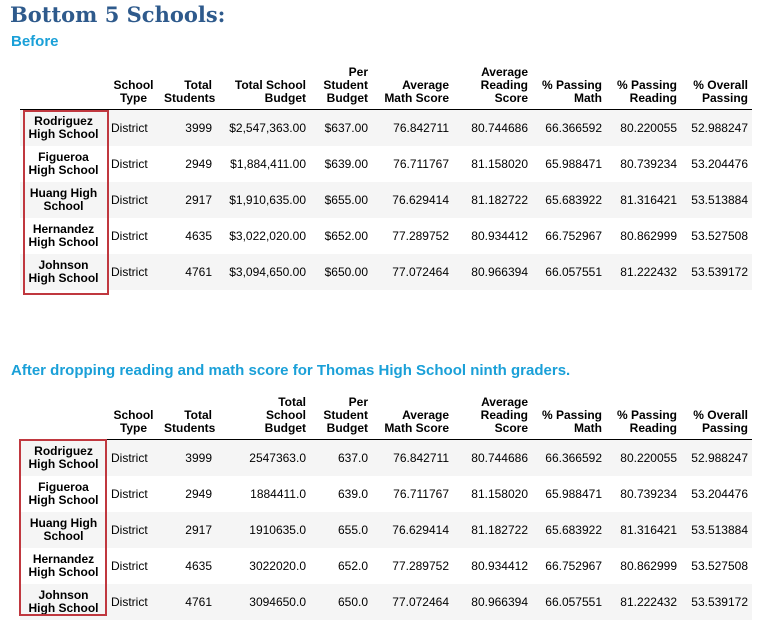 The image size is (764, 629). I want to click on pct-reading-cell: 80.862999, so click(648, 566).